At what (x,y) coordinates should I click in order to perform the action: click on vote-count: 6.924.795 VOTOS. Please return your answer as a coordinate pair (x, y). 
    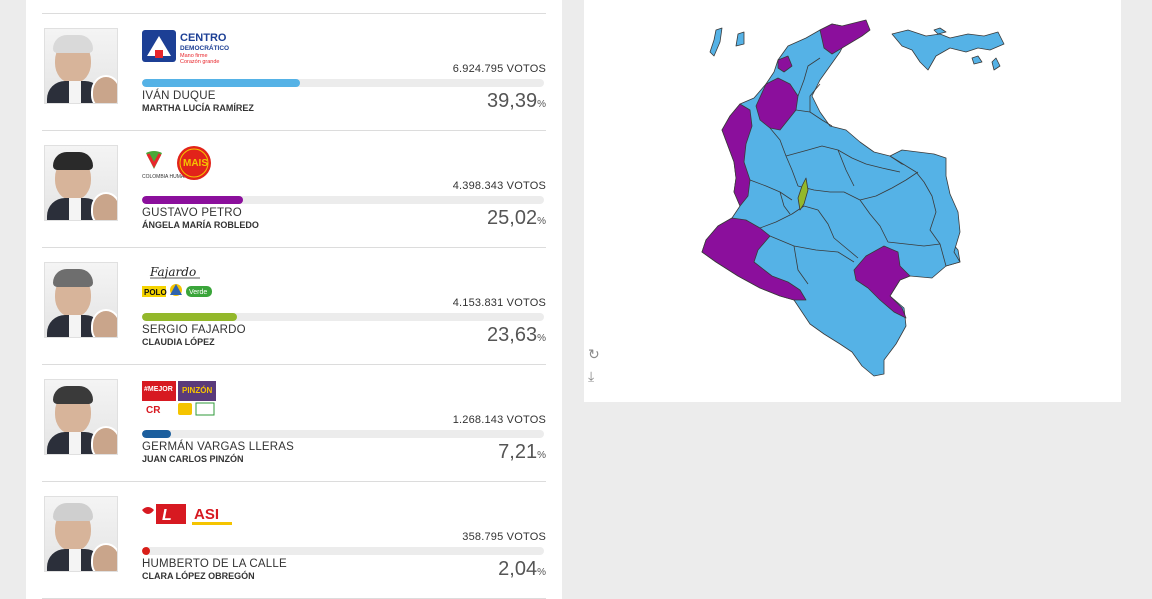
    Looking at the image, I should click on (499, 69).